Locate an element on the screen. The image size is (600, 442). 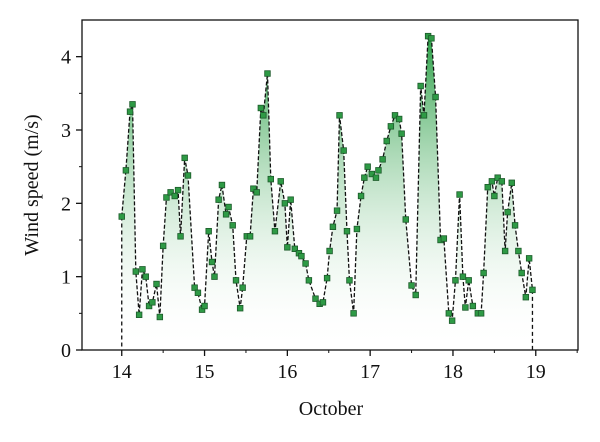
x-tick-label: 17 is located at coordinates (370, 372).